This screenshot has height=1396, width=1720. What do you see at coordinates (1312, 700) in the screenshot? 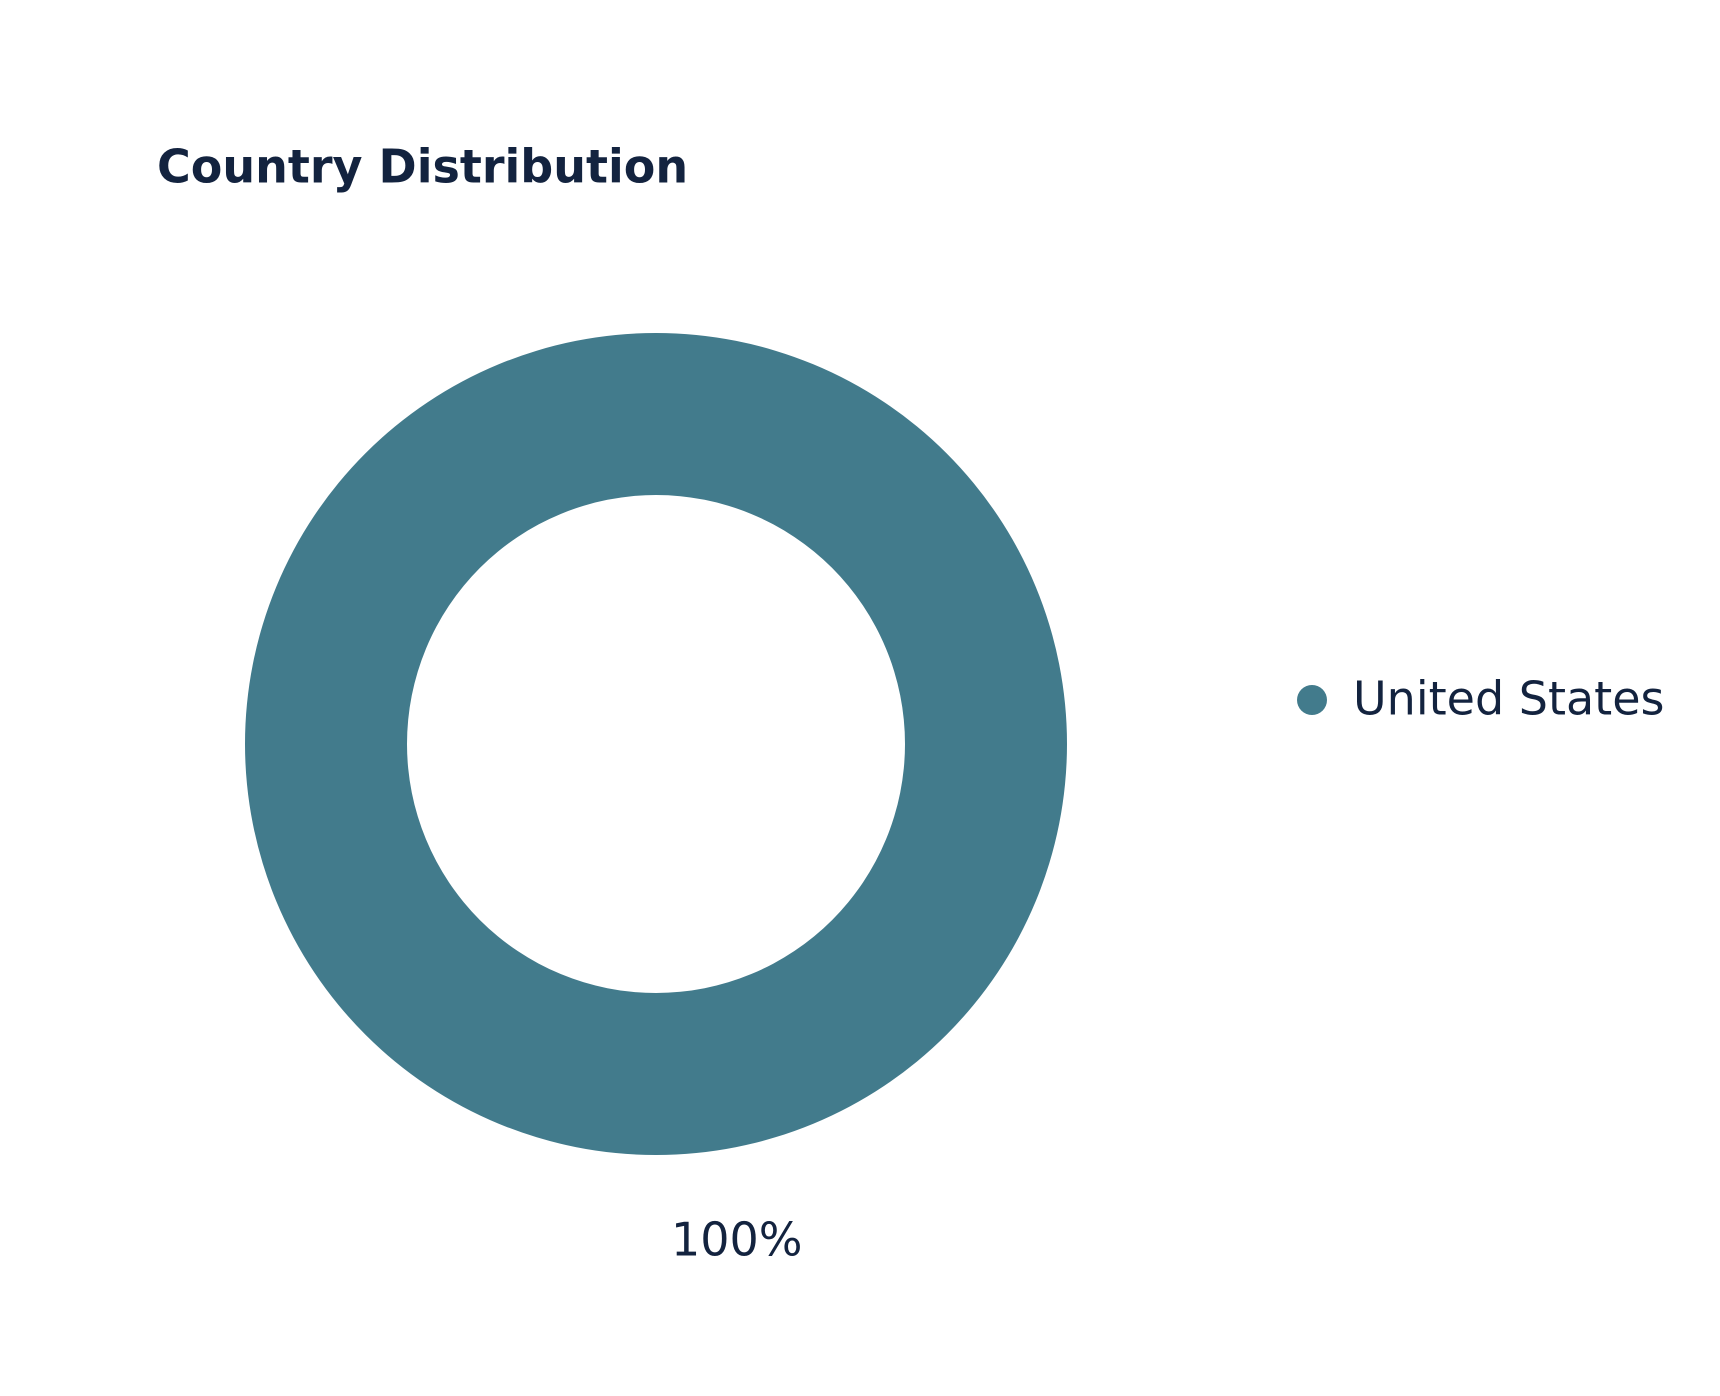
I see `legend-marker` at bounding box center [1312, 700].